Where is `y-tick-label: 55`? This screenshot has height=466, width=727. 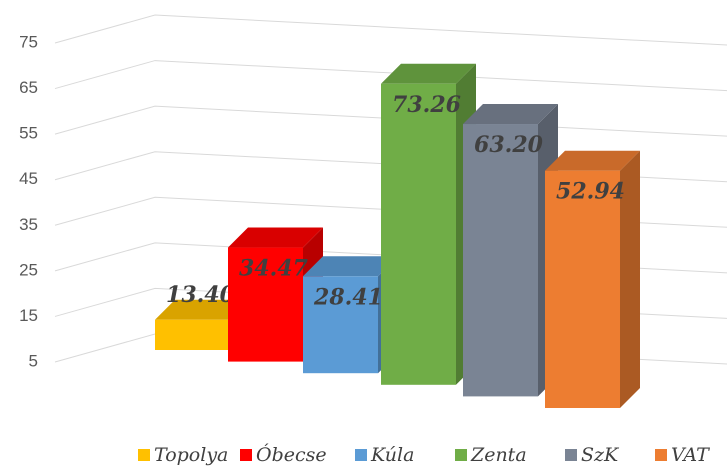
y-tick-label: 55 is located at coordinates (28, 133).